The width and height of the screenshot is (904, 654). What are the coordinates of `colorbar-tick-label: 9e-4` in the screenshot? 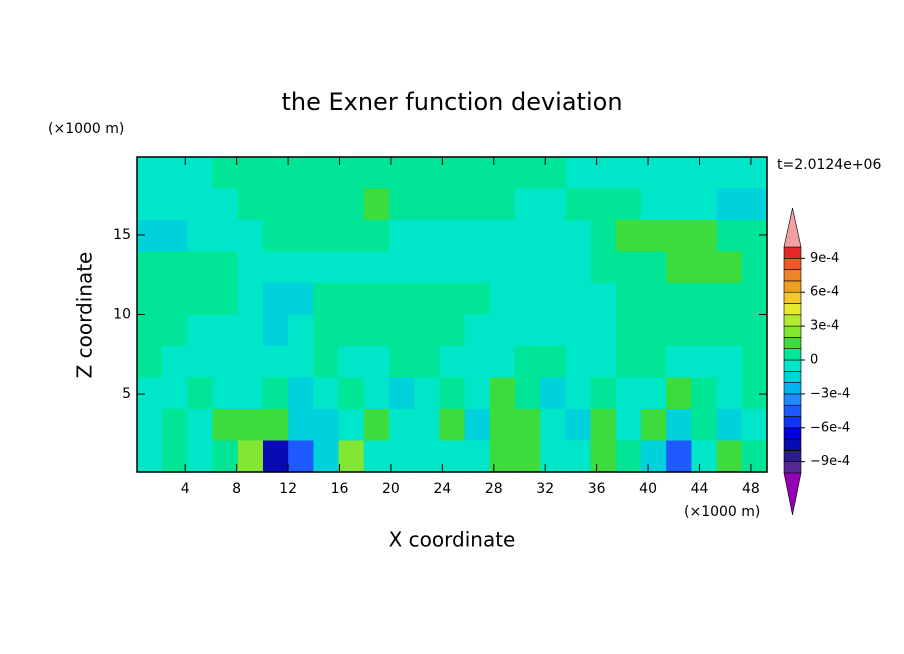 It's located at (824, 258).